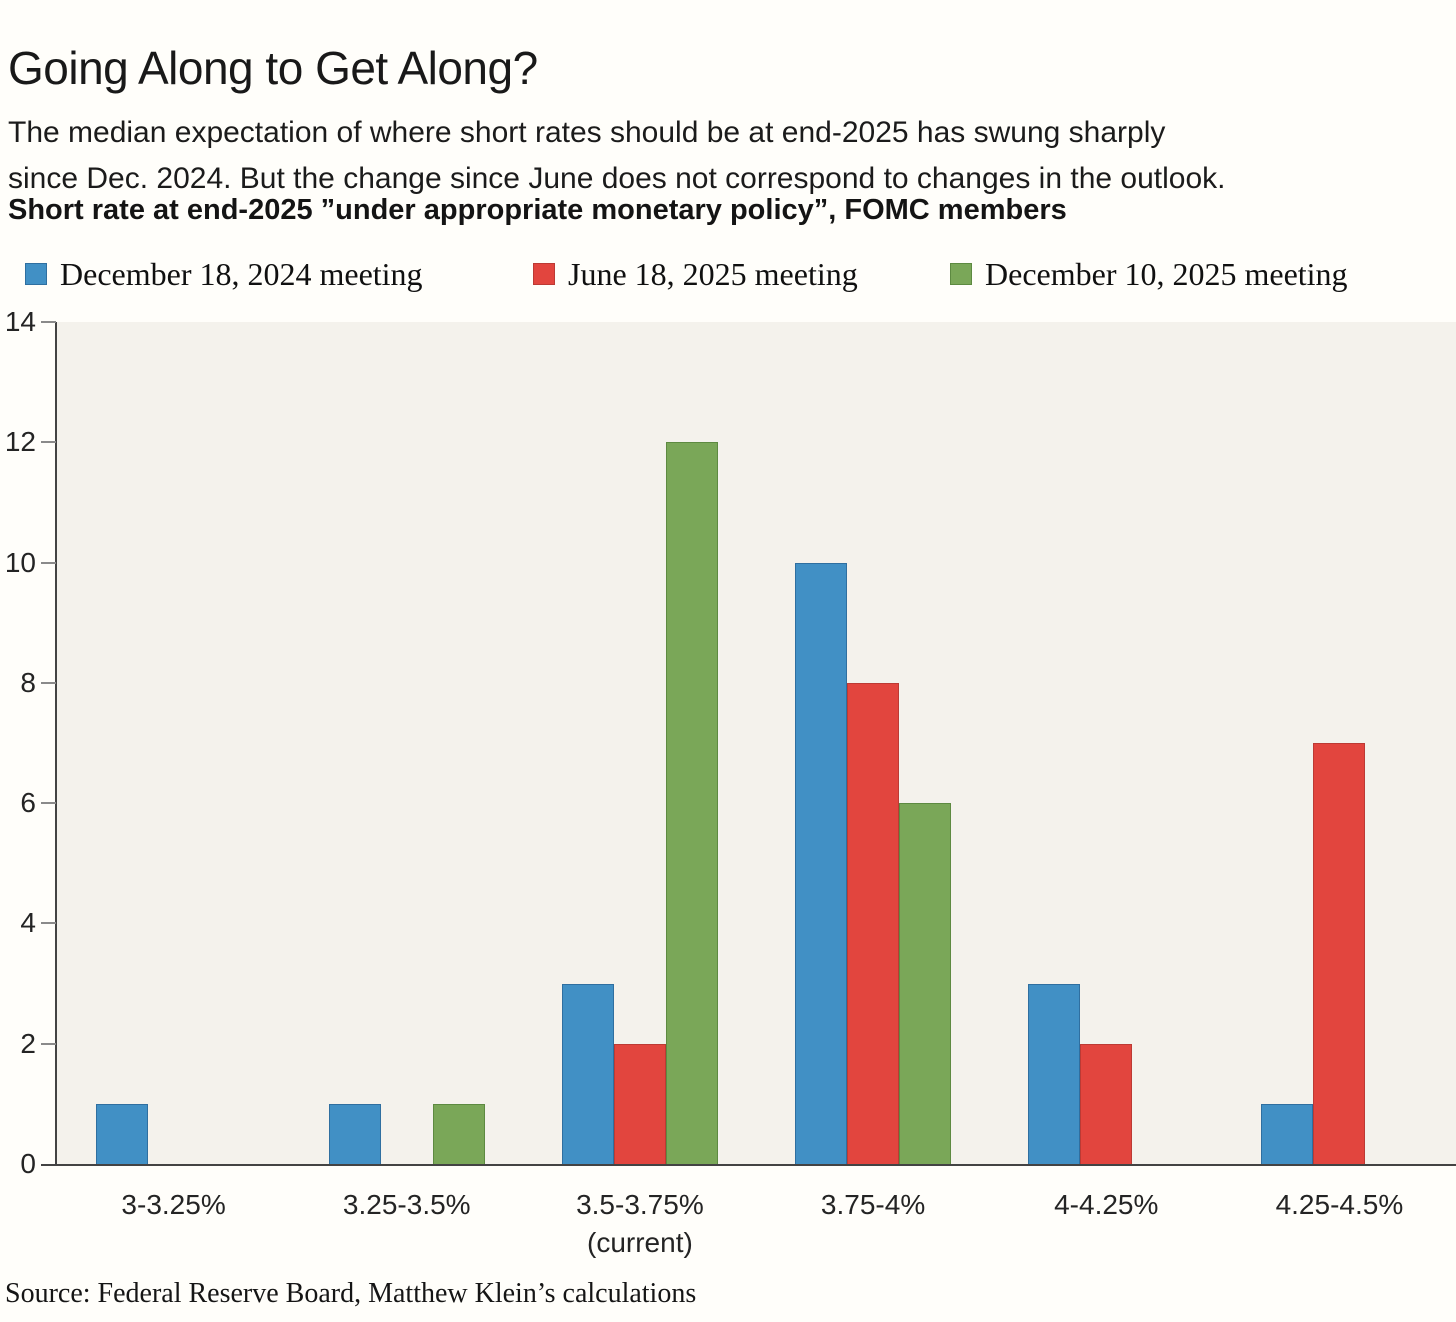 The image size is (1456, 1322). Describe the element at coordinates (713, 273) in the screenshot. I see `legend-label: June 18, 2025 meeting` at that location.